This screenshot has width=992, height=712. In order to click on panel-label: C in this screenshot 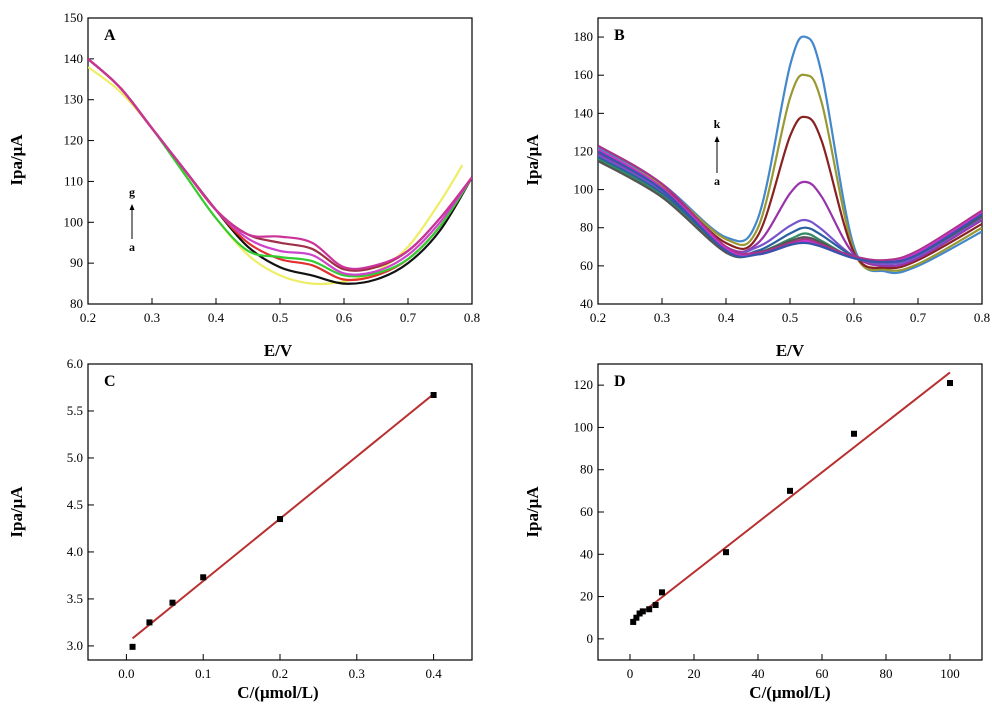, I will do `click(110, 381)`.